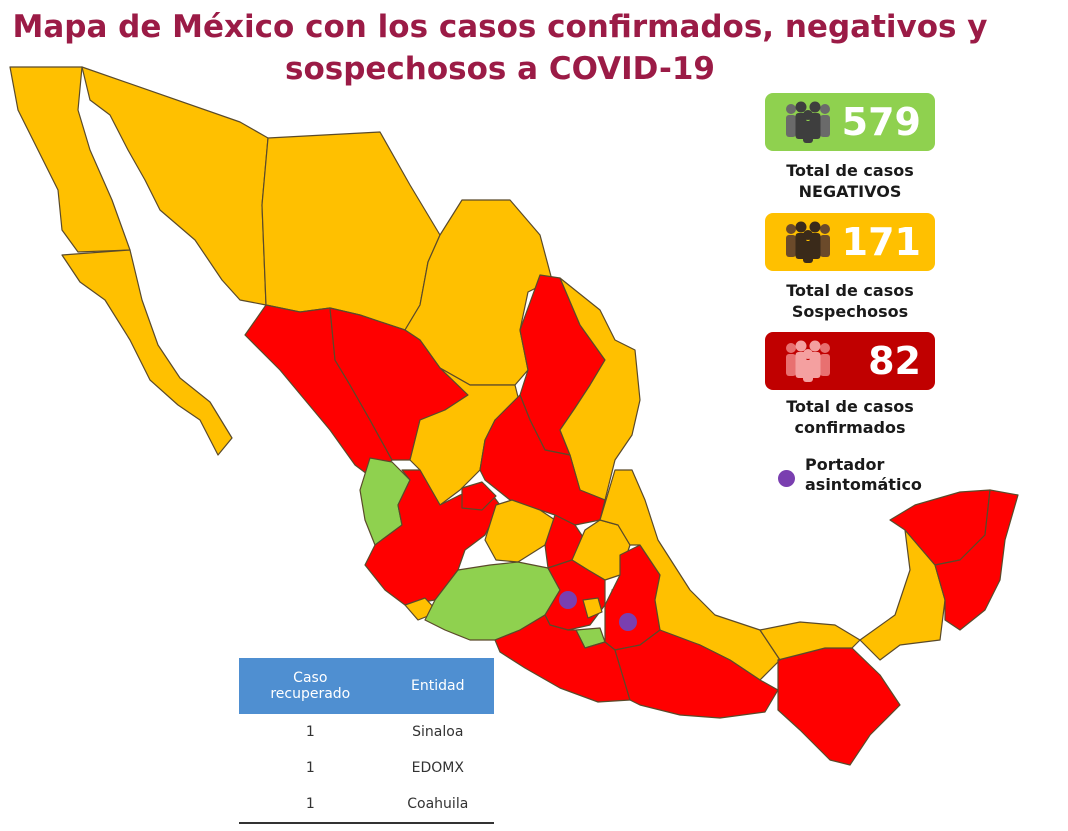 Image resolution: width=1068 pixels, height=831 pixels. I want to click on map-title-line2: sospechosos a COVID-19, so click(500, 69).